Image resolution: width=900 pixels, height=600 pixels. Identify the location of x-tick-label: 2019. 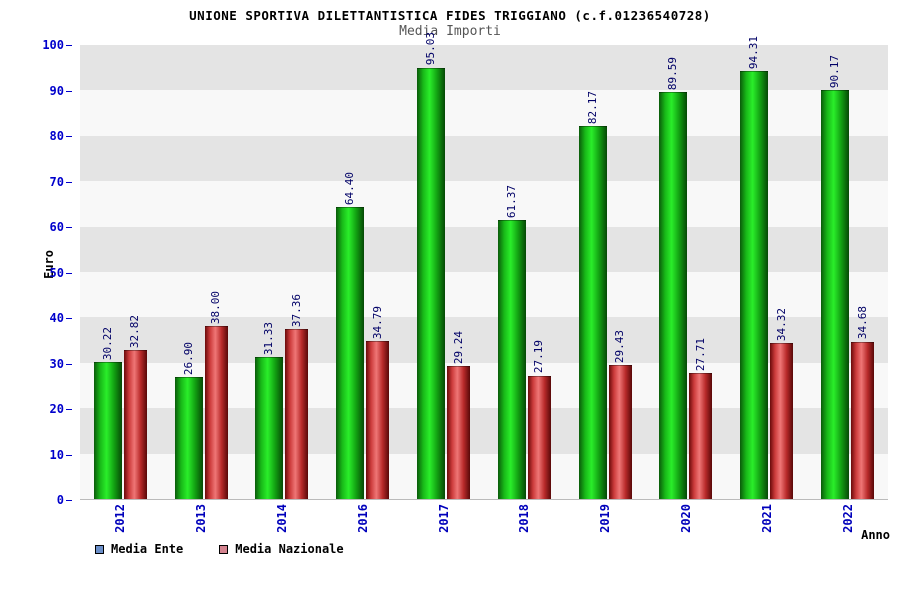
(605, 518).